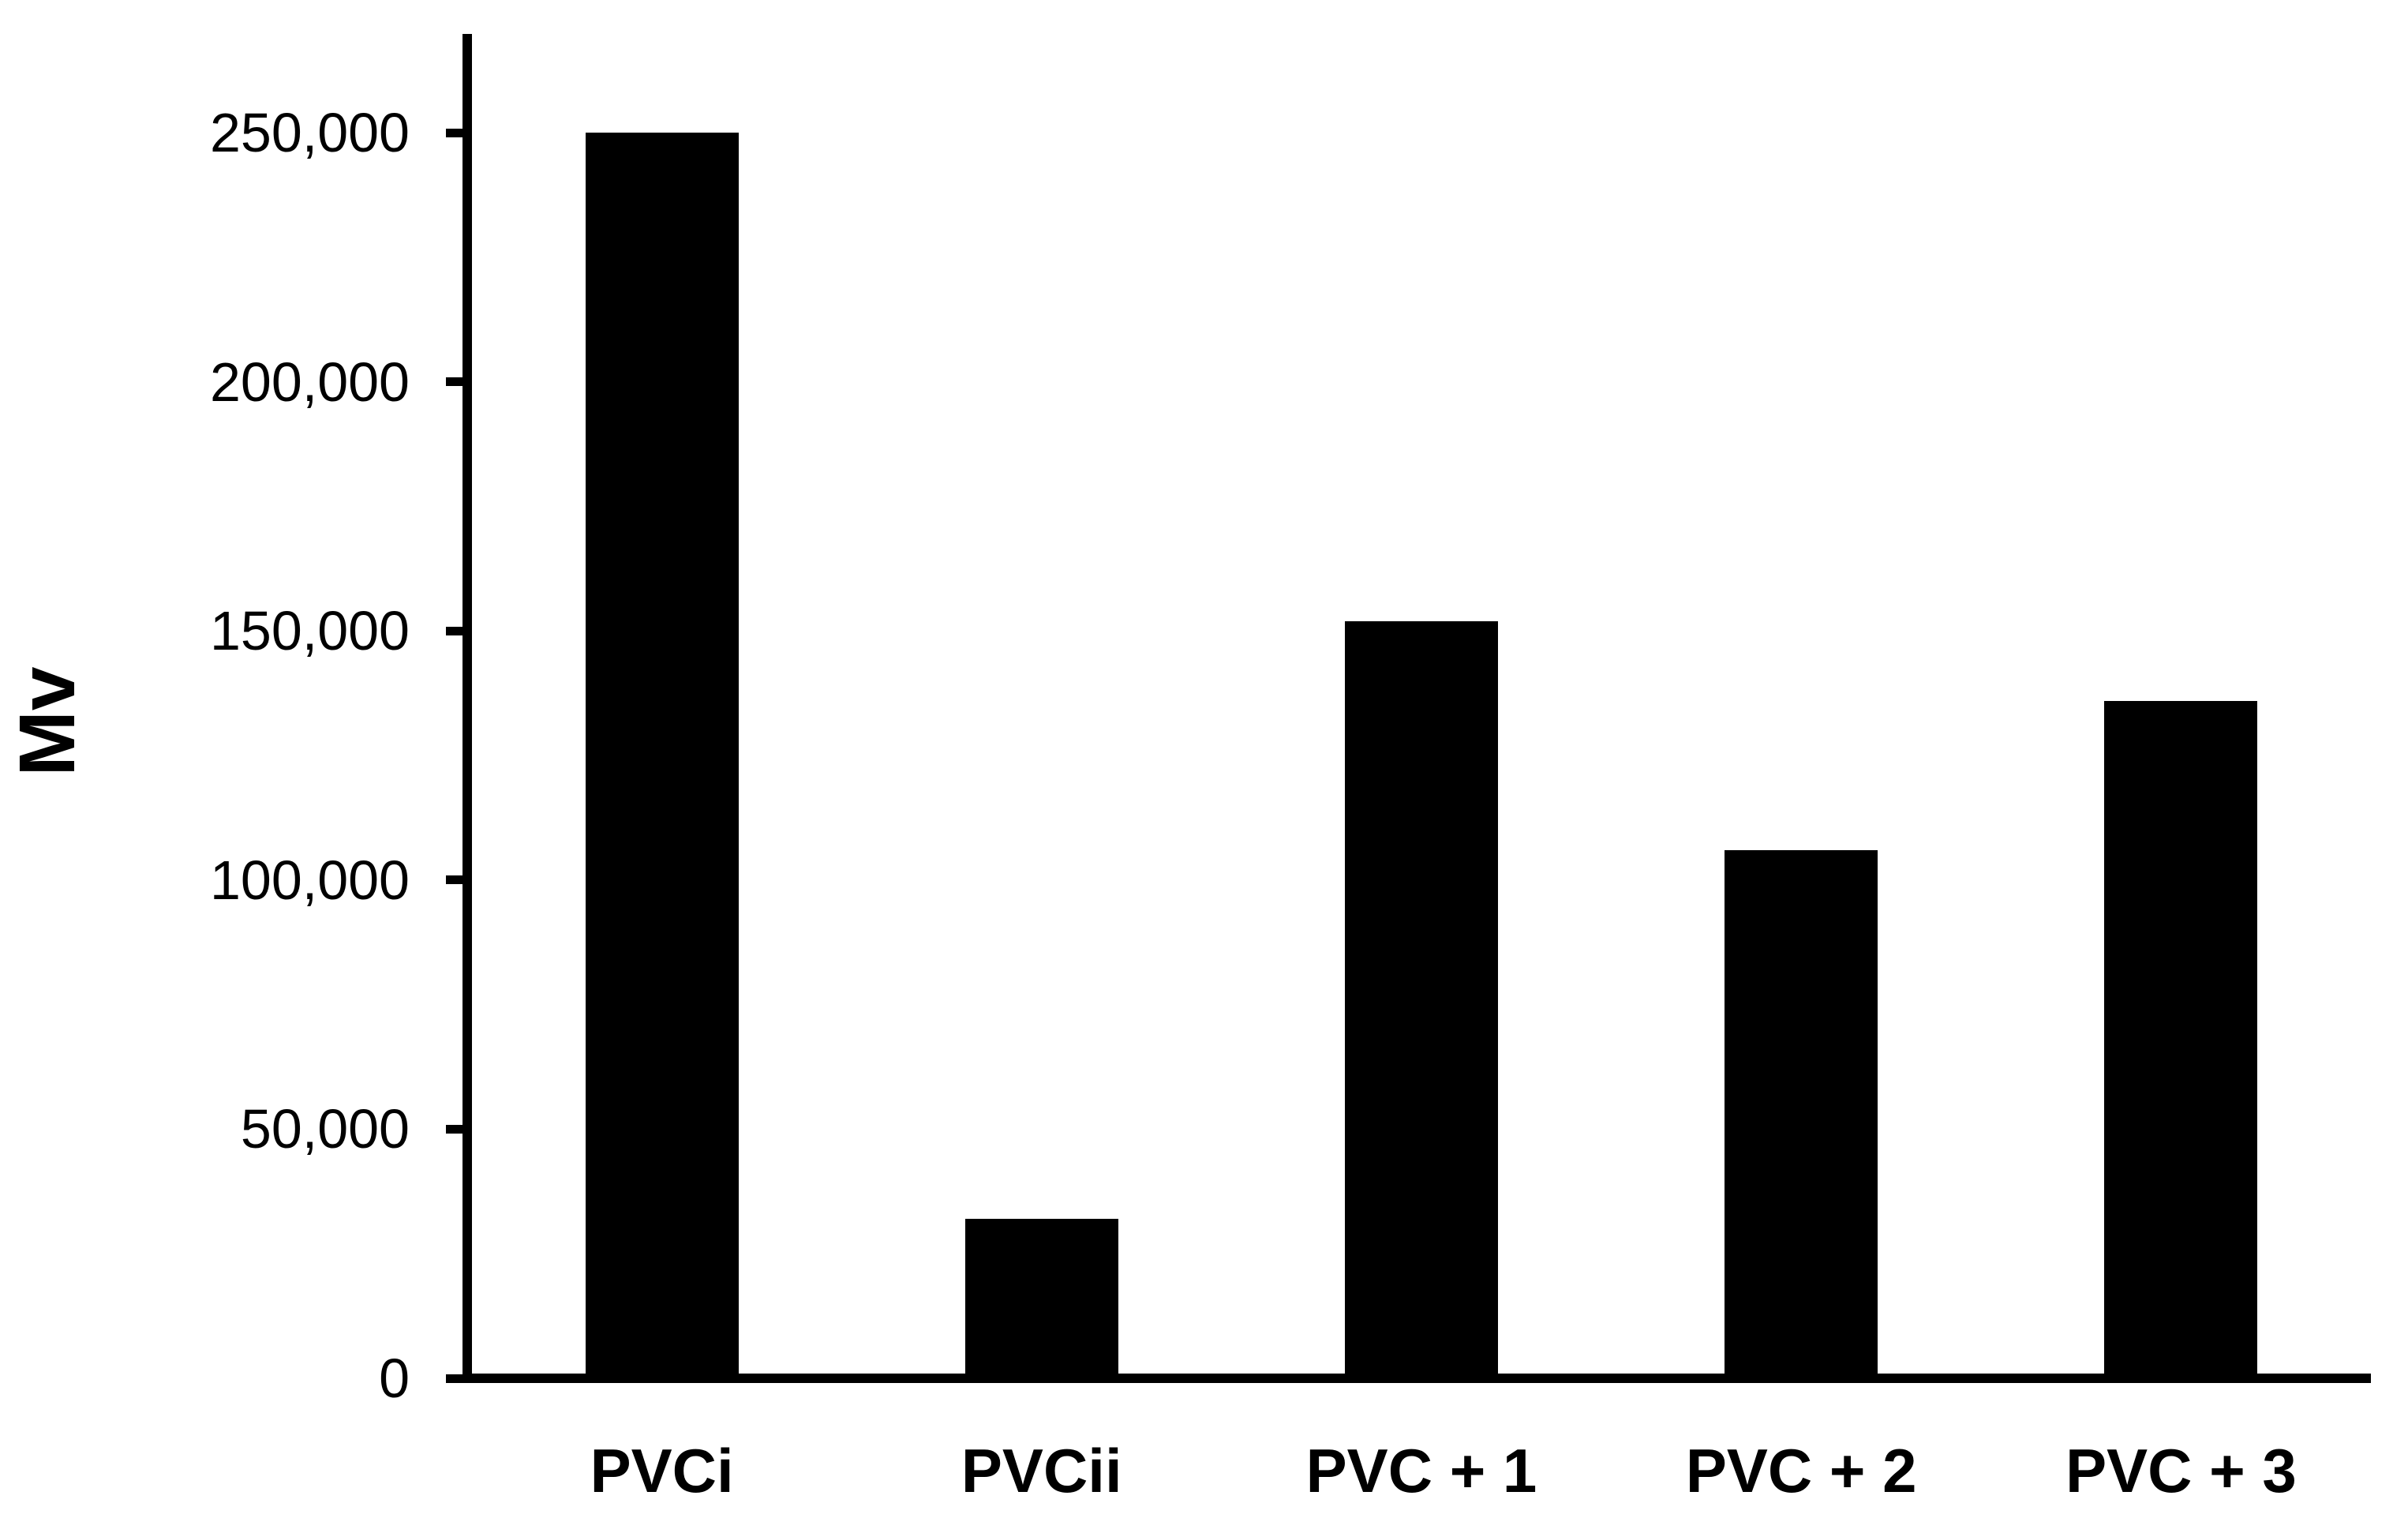 This screenshot has height=1533, width=2408. I want to click on y-tick-label: 250,000, so click(309, 132).